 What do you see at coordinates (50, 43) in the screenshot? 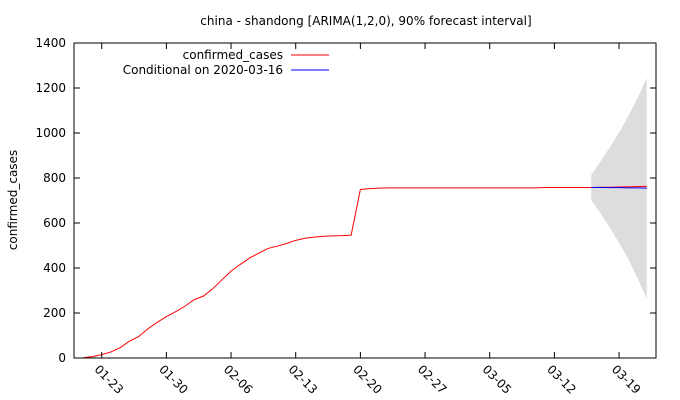
I see `y-tick-label: 1400` at bounding box center [50, 43].